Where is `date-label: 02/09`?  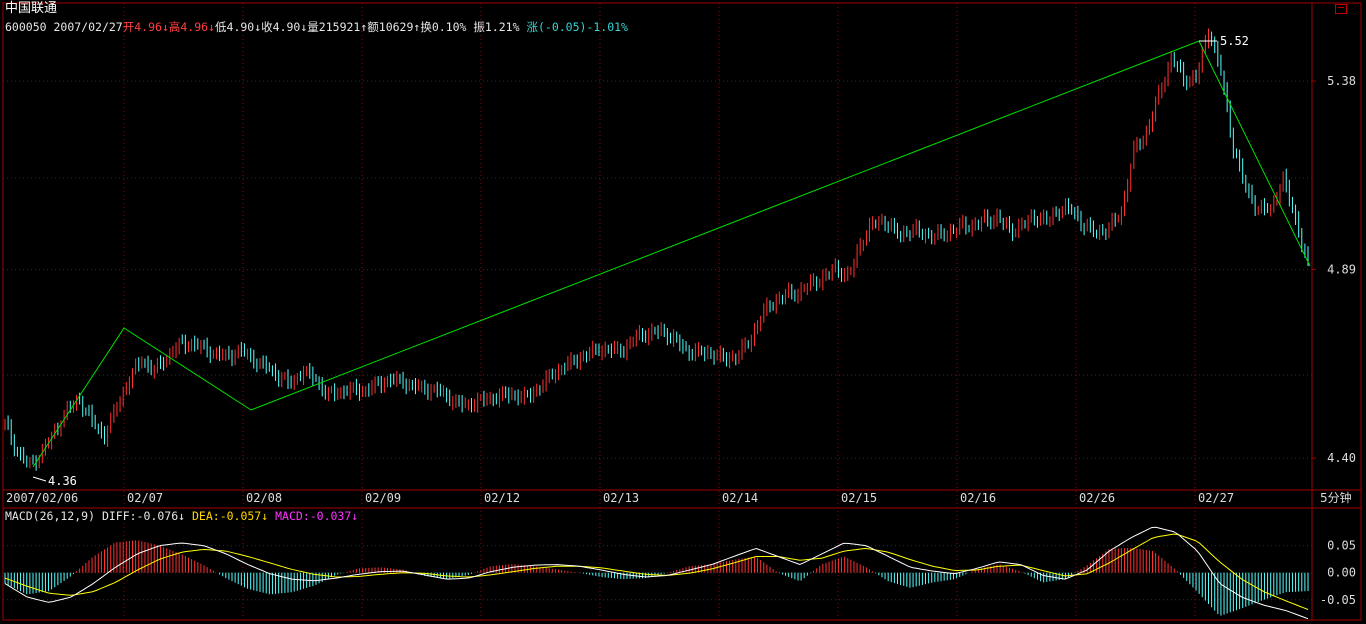
date-label: 02/09 is located at coordinates (383, 498).